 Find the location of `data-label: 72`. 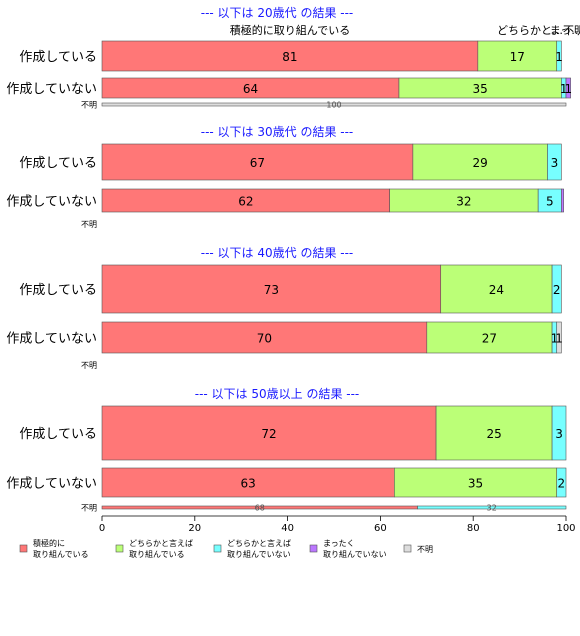

data-label: 72 is located at coordinates (268, 434).